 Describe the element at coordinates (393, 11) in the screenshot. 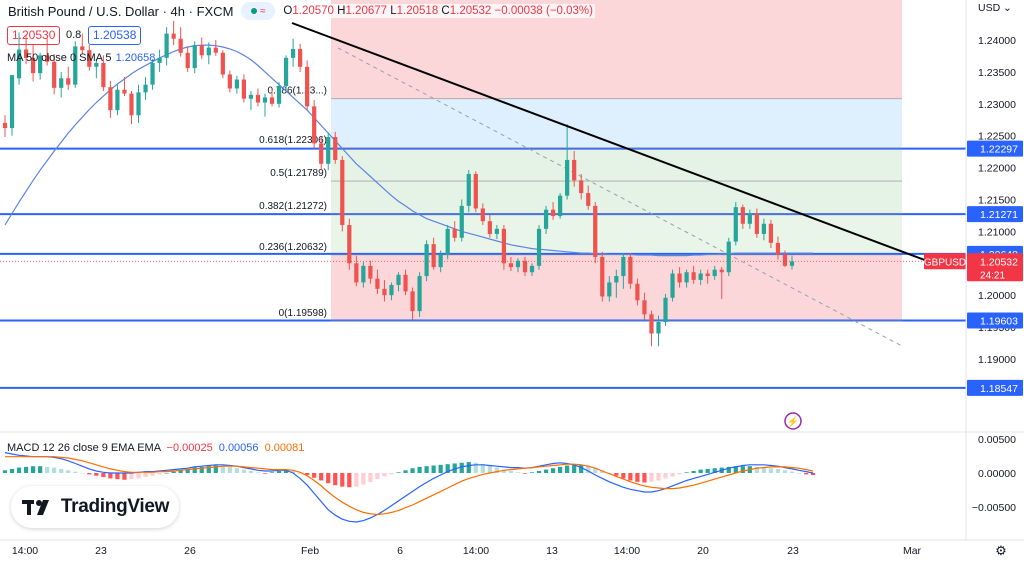

I see `low-label: L` at that location.